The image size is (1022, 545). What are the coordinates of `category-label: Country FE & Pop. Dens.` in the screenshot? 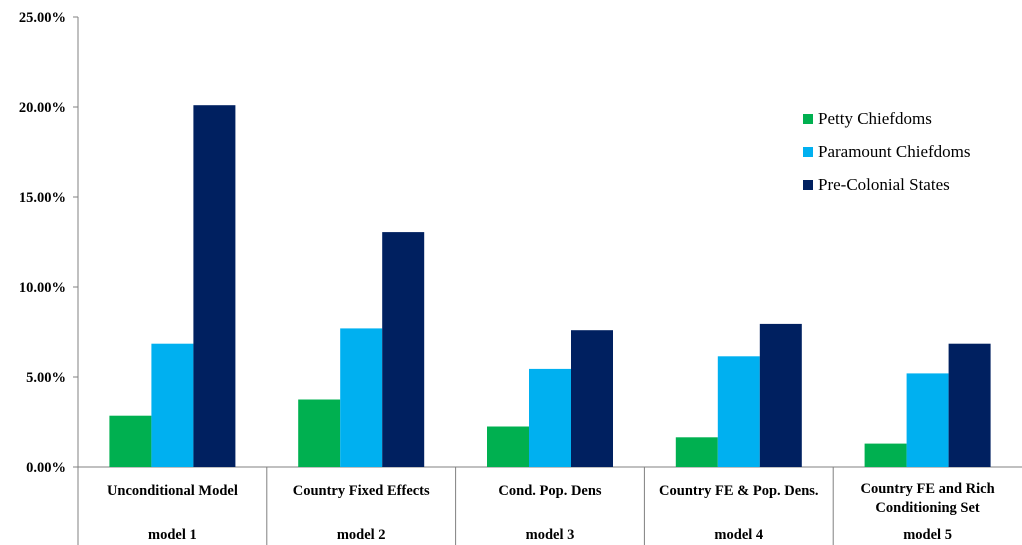 It's located at (739, 491).